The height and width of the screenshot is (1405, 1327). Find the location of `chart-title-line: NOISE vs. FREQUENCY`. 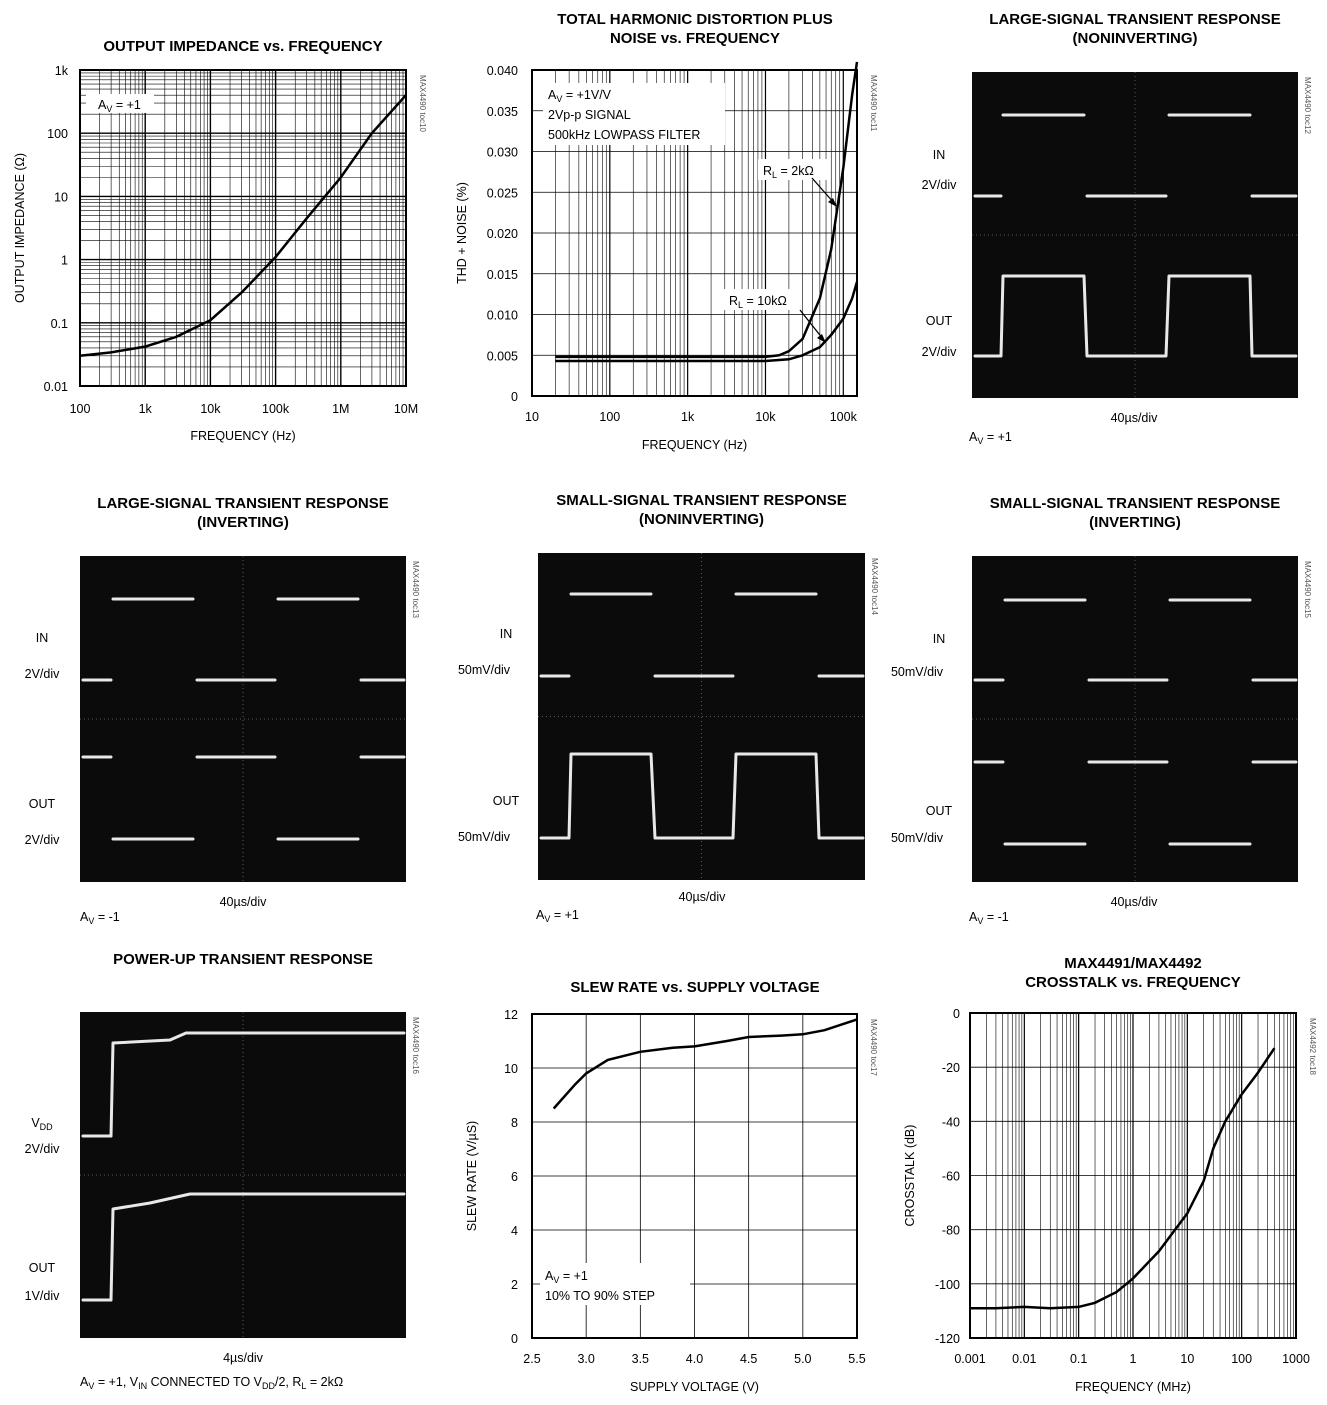

chart-title-line: NOISE vs. FREQUENCY is located at coordinates (695, 38).